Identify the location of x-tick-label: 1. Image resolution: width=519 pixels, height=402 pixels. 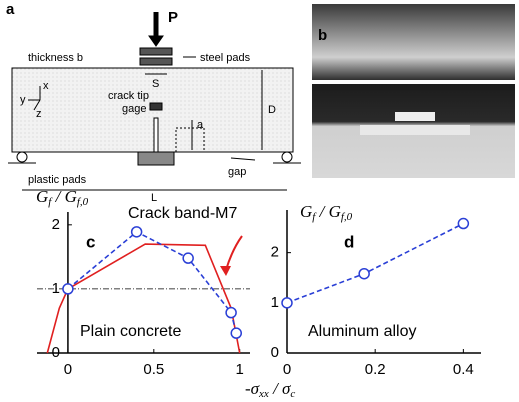
(240, 369).